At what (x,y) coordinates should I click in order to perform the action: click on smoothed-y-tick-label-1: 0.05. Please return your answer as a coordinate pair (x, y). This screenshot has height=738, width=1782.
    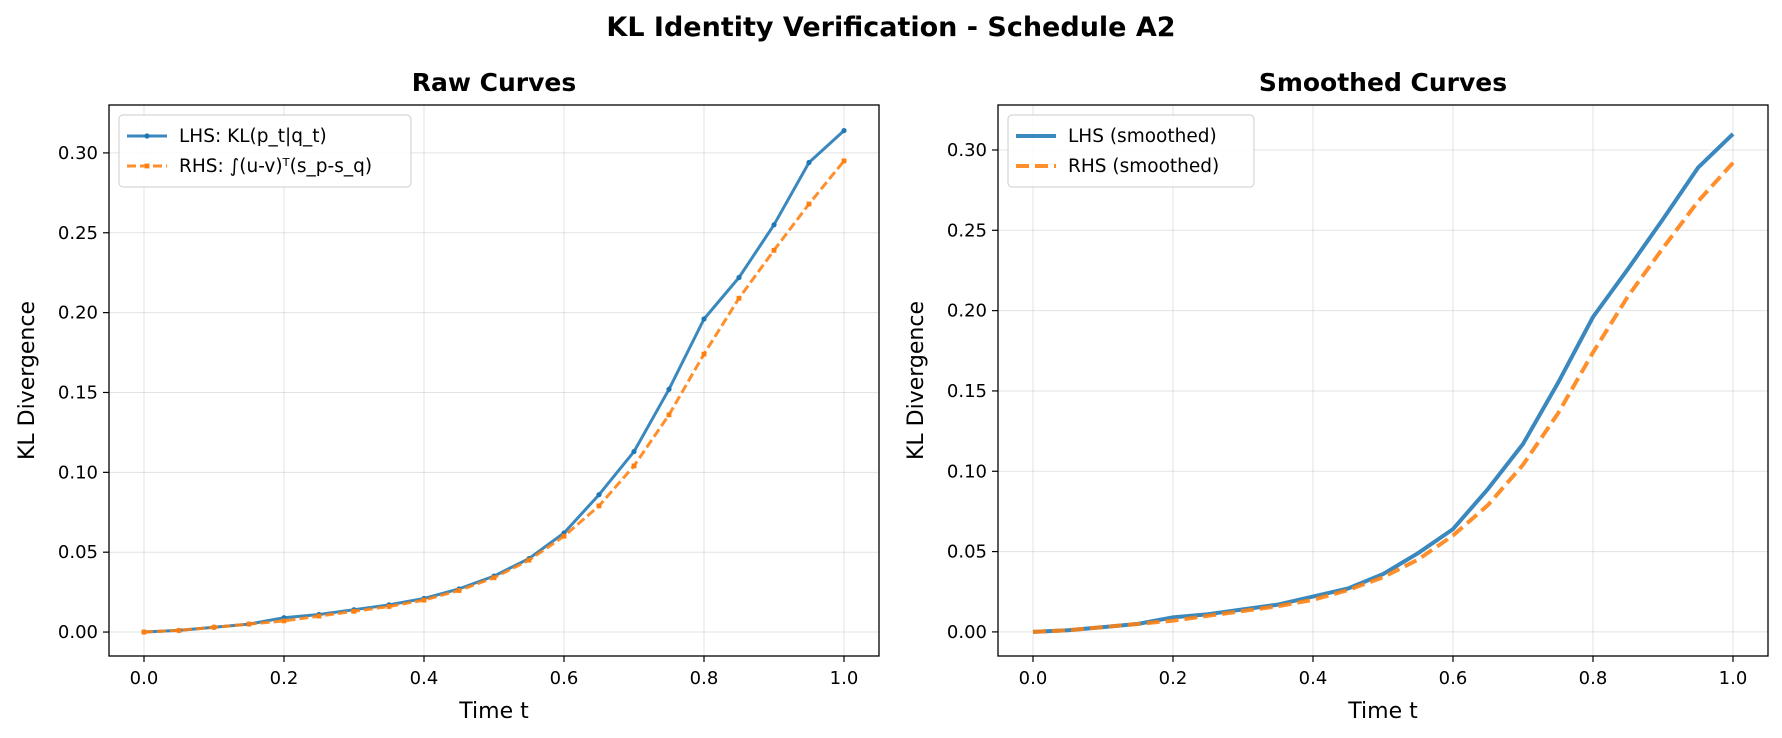
    Looking at the image, I should click on (967, 552).